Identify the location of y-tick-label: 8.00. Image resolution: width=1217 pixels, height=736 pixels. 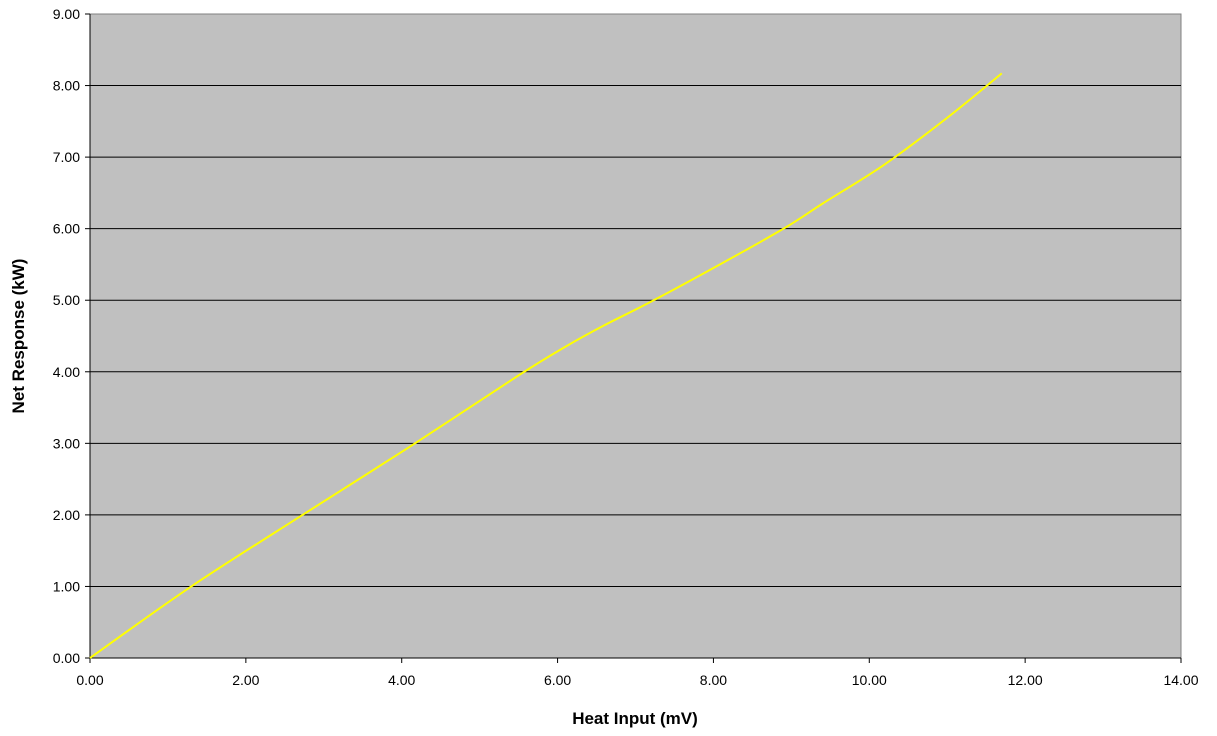
(66, 86).